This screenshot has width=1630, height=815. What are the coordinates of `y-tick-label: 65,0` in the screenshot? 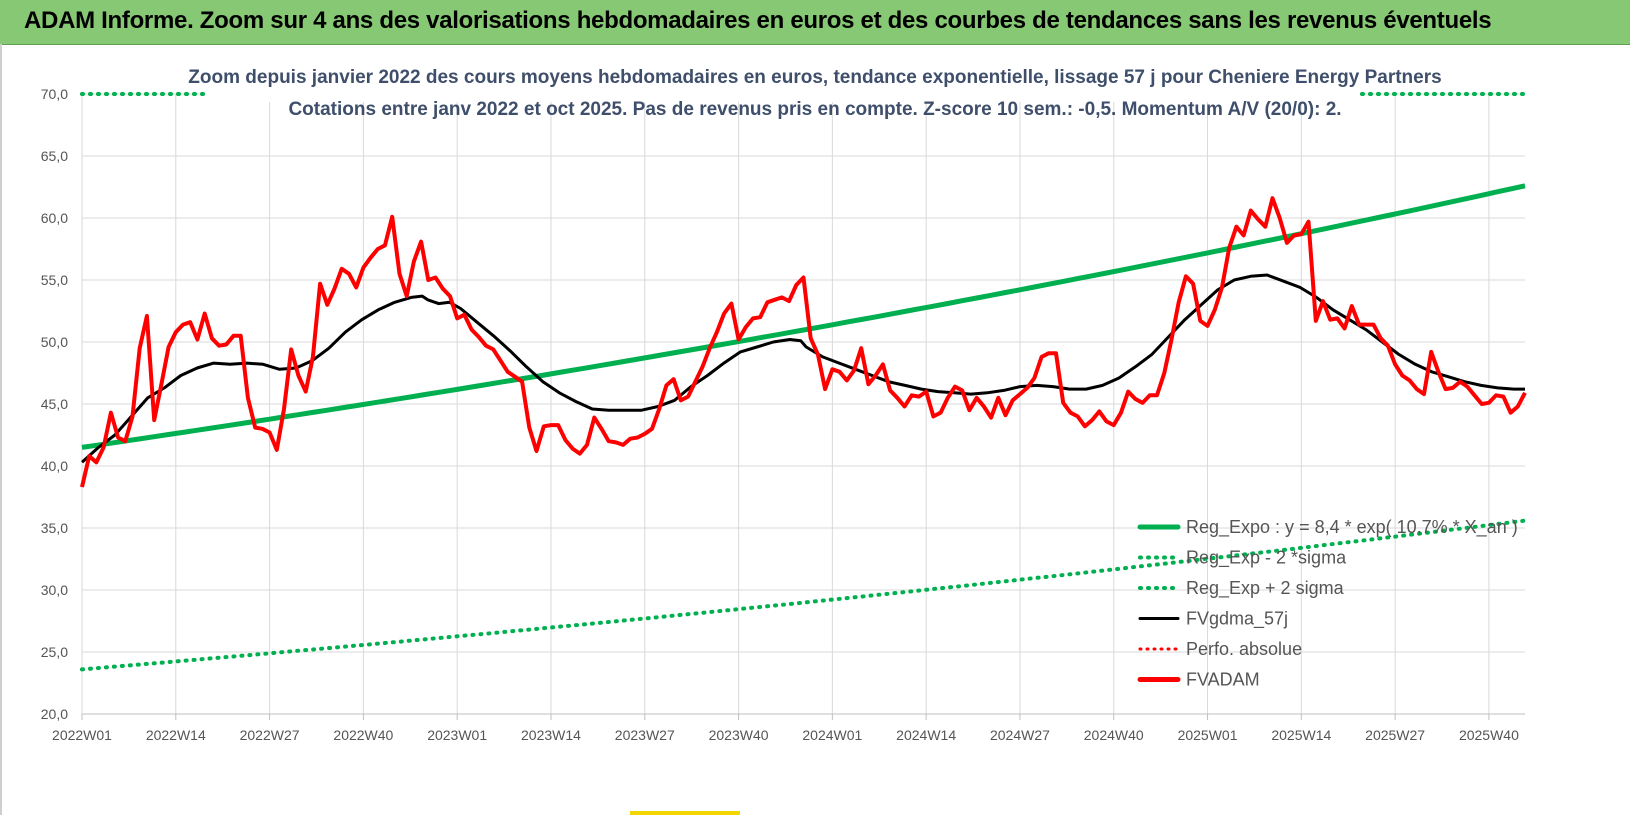 It's located at (54, 156).